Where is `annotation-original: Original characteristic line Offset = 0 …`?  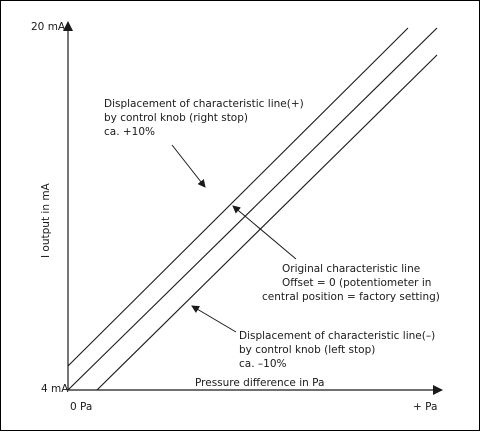 annotation-original: Original characteristic line Offset = 0 … is located at coordinates (336, 254).